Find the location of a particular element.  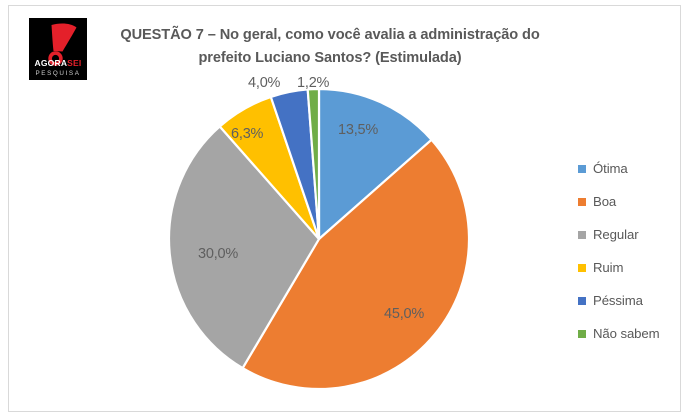

legend-item-boa: Boa is located at coordinates (628, 201).